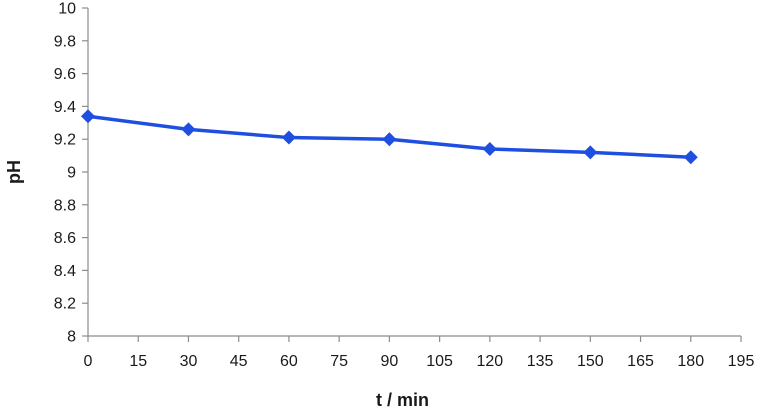 This screenshot has height=415, width=761. I want to click on y-tick-label: 8.2, so click(65, 304).